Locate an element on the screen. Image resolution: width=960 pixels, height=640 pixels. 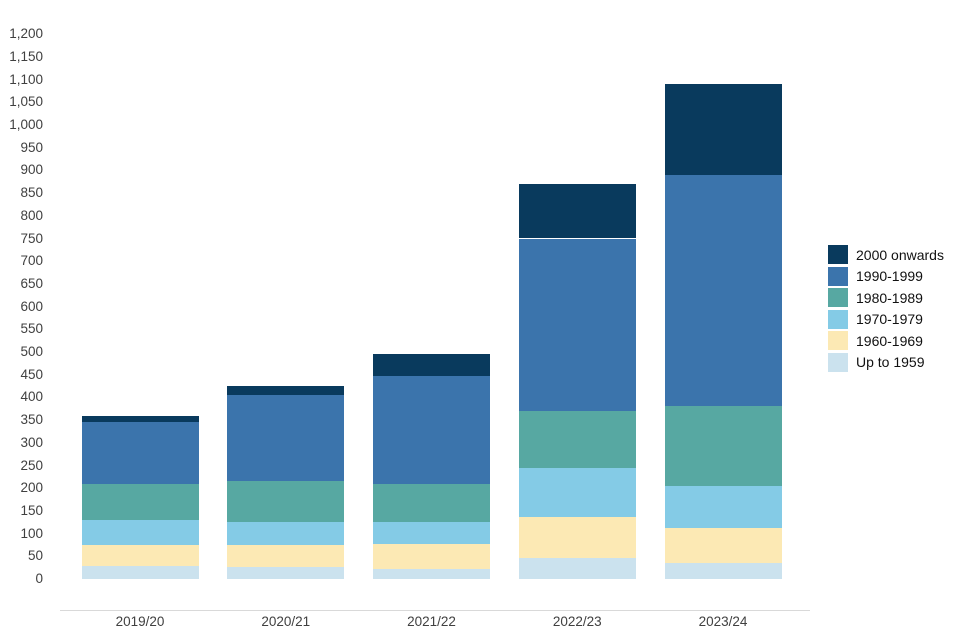
y-tick-label: 1,200 is located at coordinates (26, 34).